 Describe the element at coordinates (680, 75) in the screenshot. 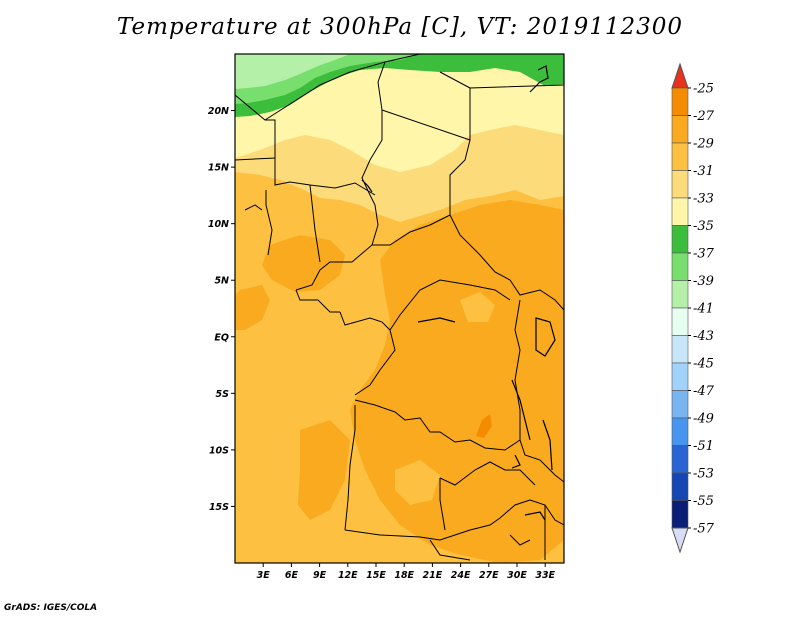

I see `colorbar-top-triangle` at that location.